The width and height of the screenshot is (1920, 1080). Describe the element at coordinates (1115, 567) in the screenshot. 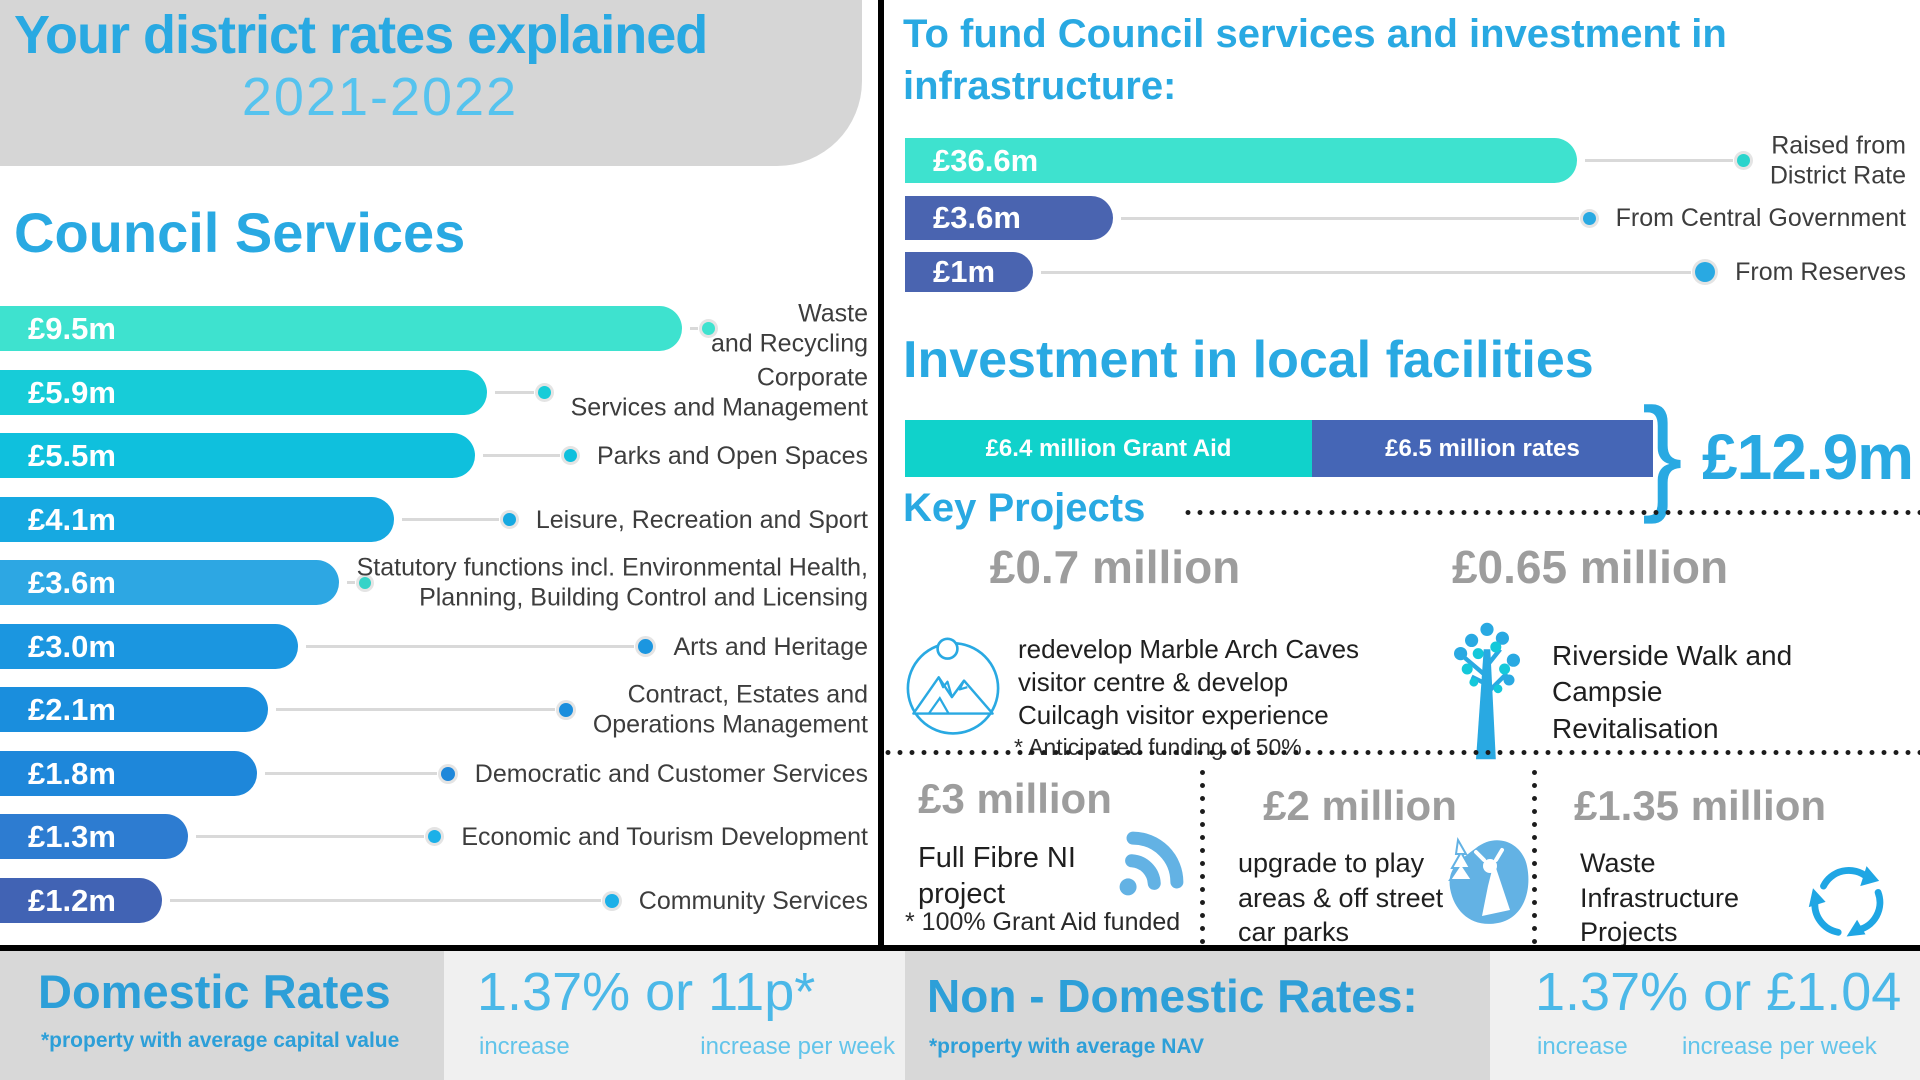

I see `caves-amount: £0.7 million` at that location.